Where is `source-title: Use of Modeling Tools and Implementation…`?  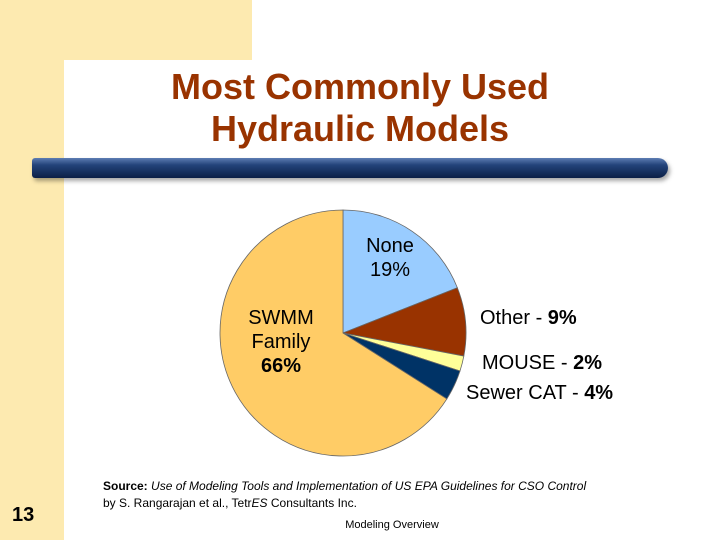 source-title: Use of Modeling Tools and Implementation… is located at coordinates (369, 486).